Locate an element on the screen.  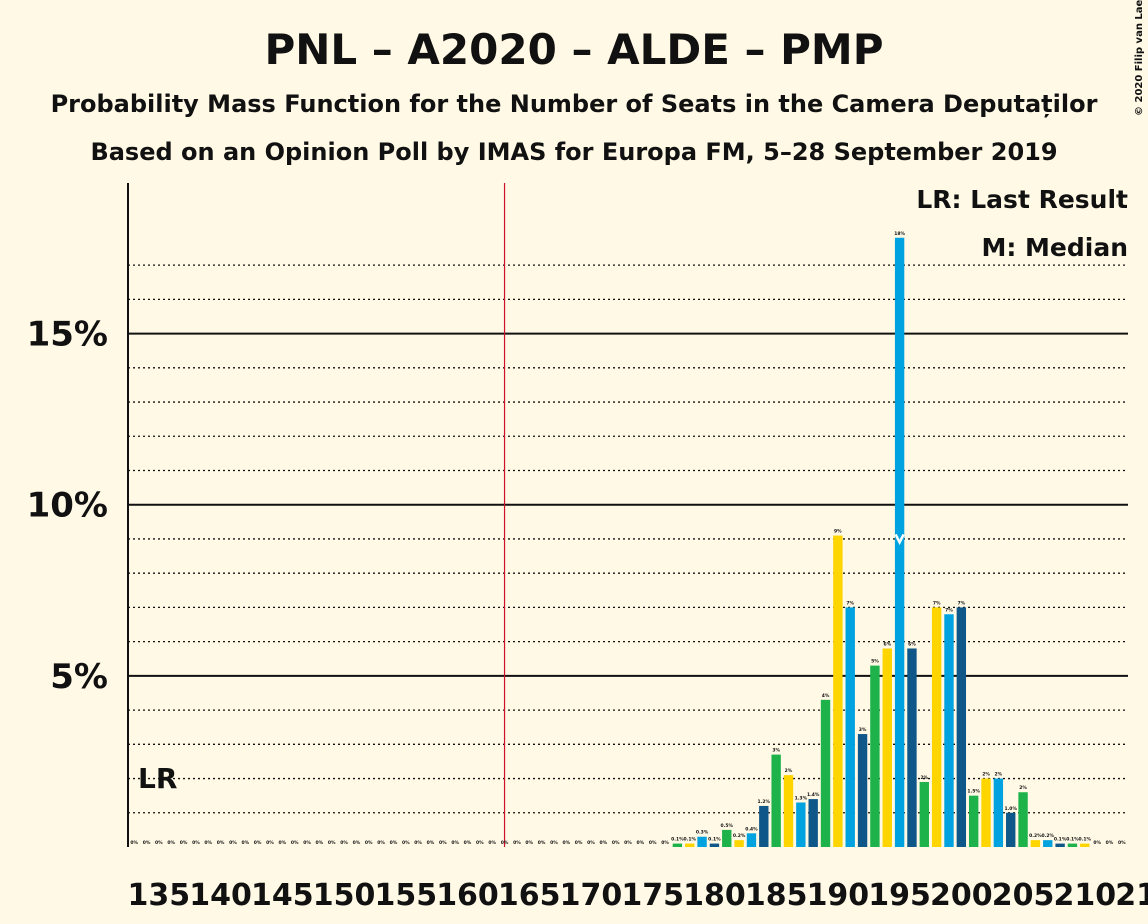
value-label: 9% is located at coordinates (838, 532).